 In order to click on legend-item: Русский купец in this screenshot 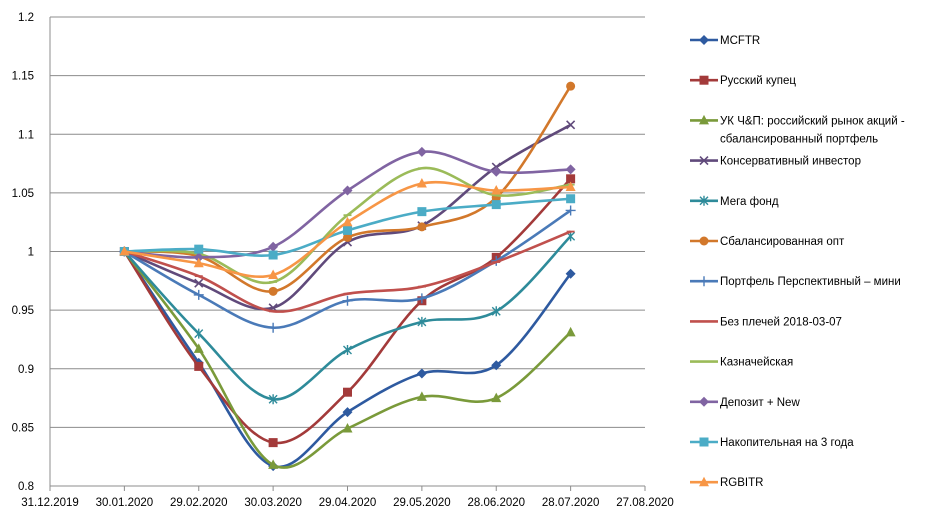, I will do `click(743, 81)`.